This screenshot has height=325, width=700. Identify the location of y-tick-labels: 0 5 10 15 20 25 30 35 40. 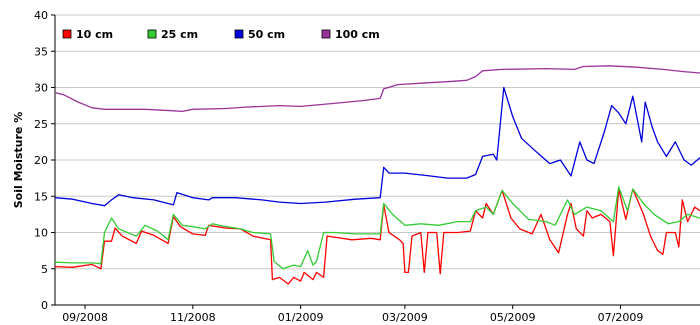
(41, 160).